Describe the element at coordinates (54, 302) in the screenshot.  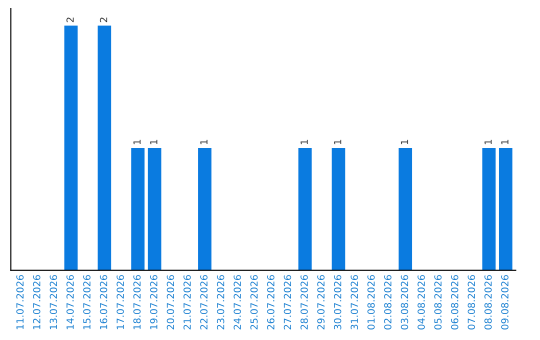
I see `x-tick-label: 13.07.2026` at that location.